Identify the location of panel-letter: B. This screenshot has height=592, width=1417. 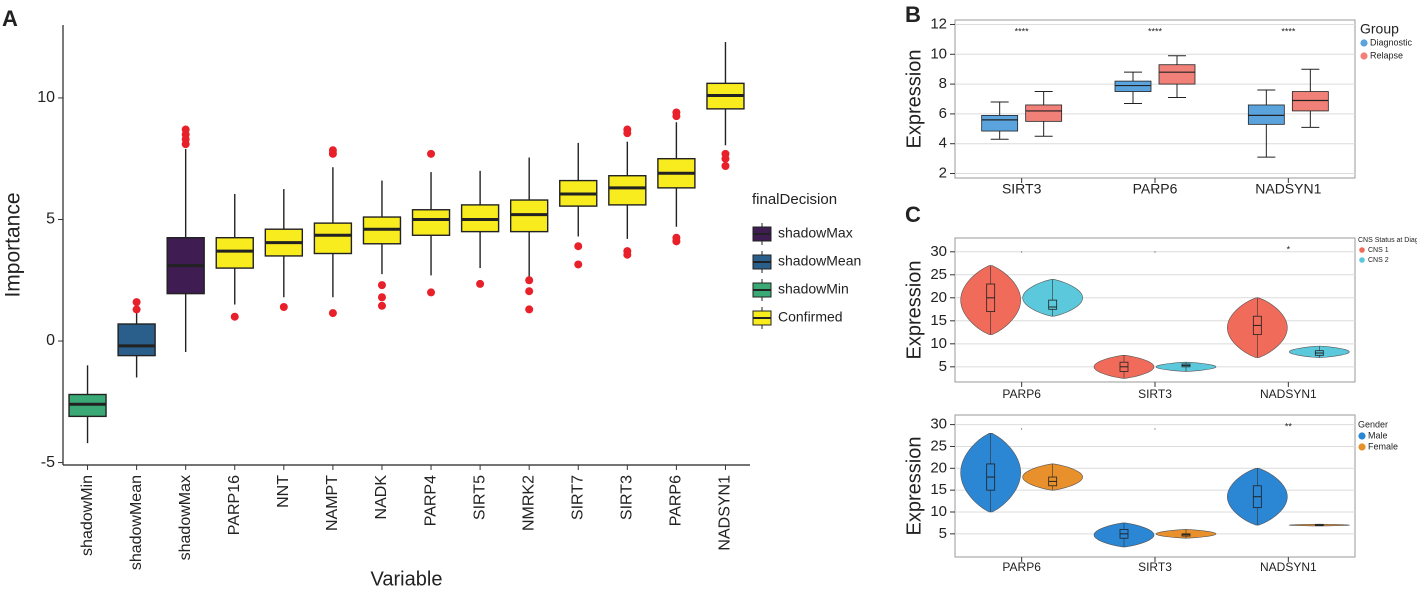
(913, 14).